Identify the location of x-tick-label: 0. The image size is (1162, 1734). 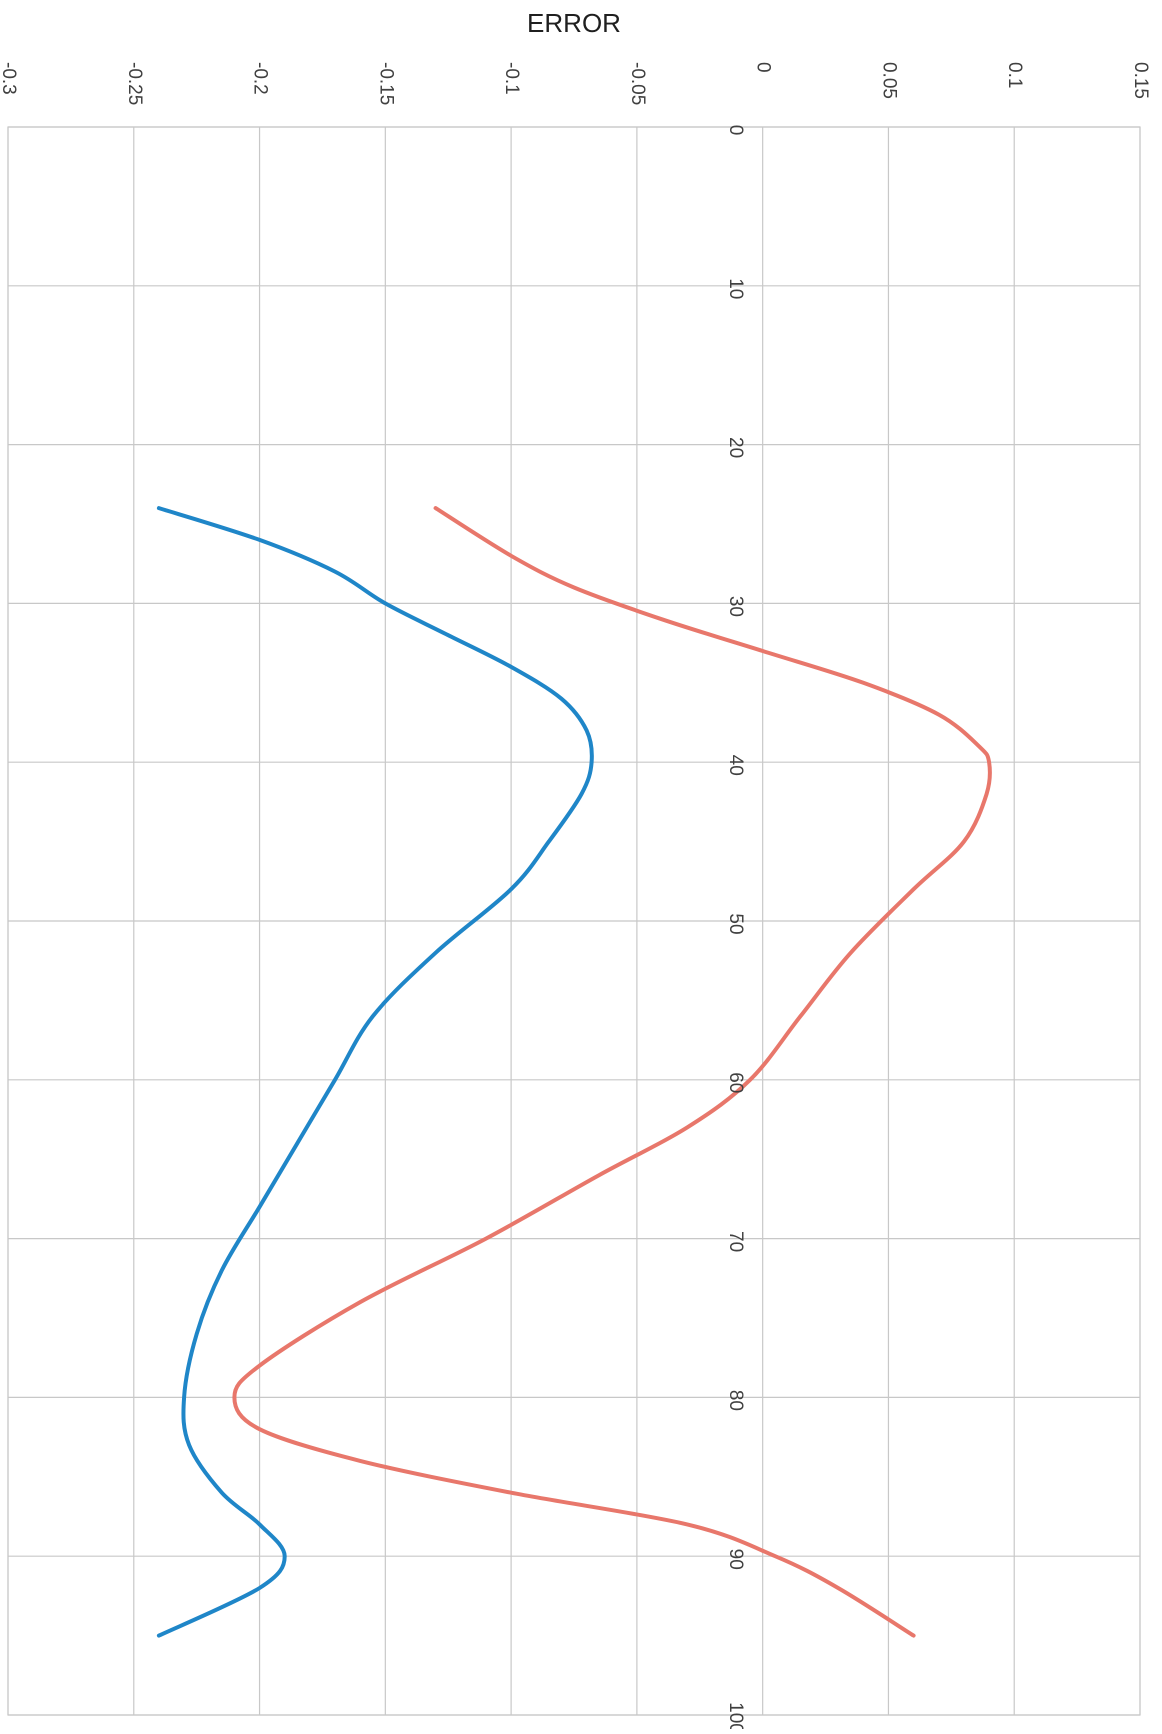
(735, 130).